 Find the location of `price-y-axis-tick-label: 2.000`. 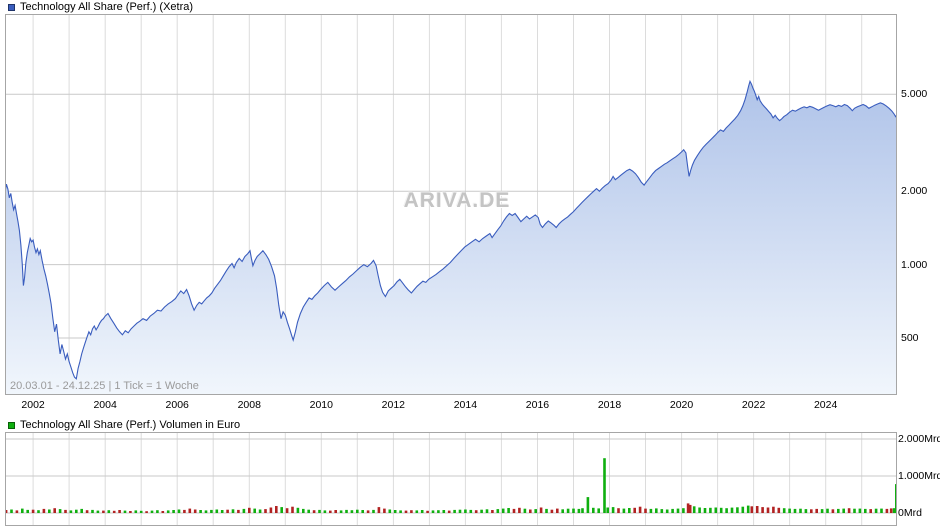

price-y-axis-tick-label: 2.000 is located at coordinates (914, 191).